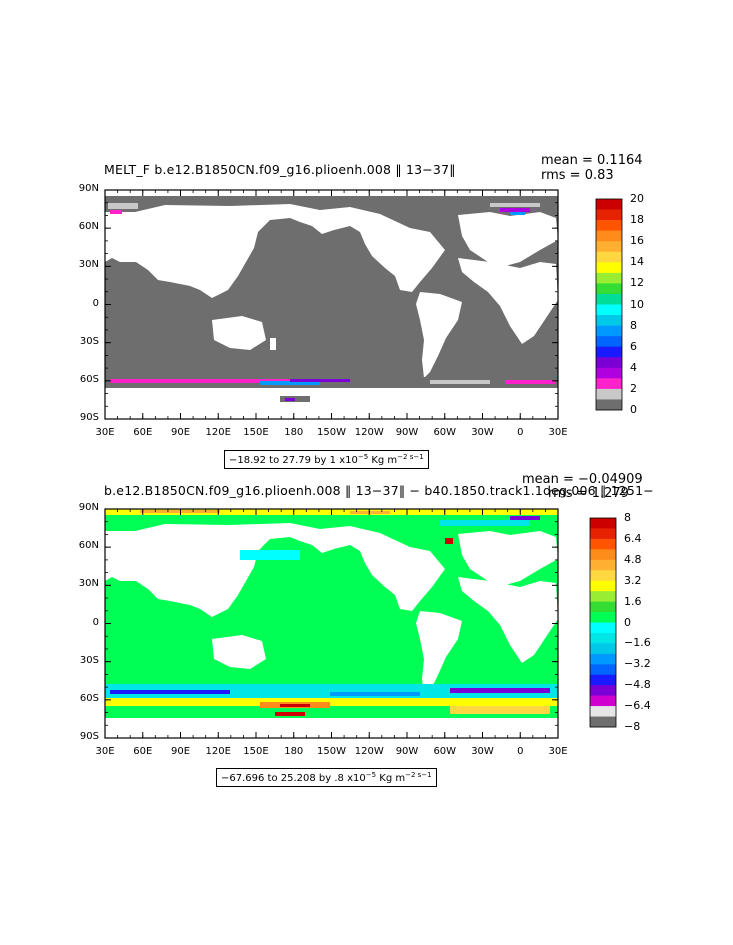  I want to click on top-colorbar, so click(609, 304).